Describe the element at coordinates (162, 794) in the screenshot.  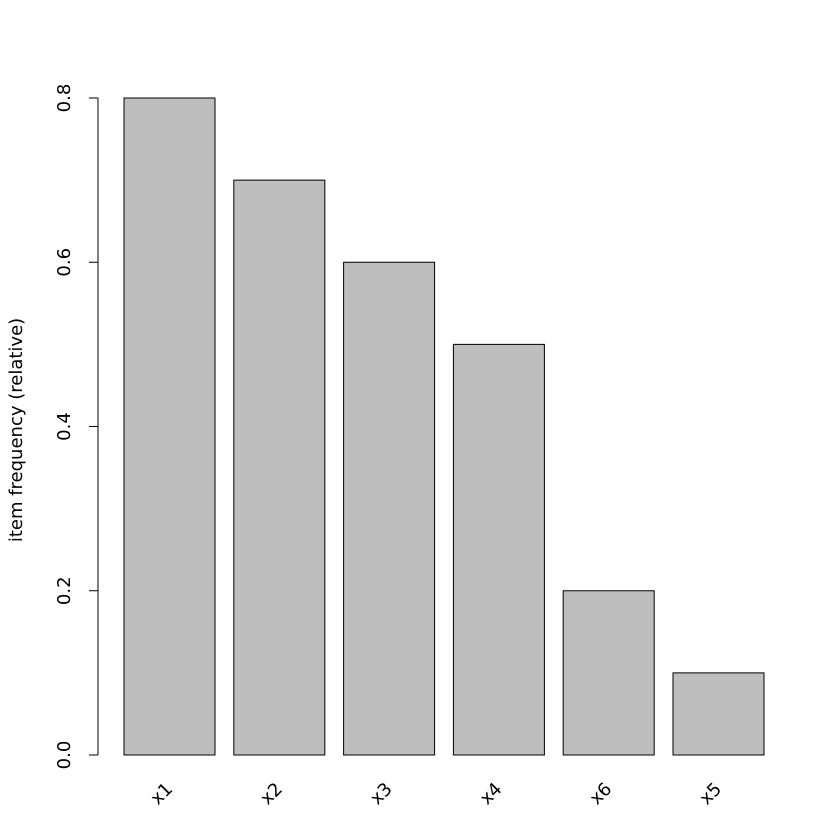
I see `x-tick-label: x1` at that location.